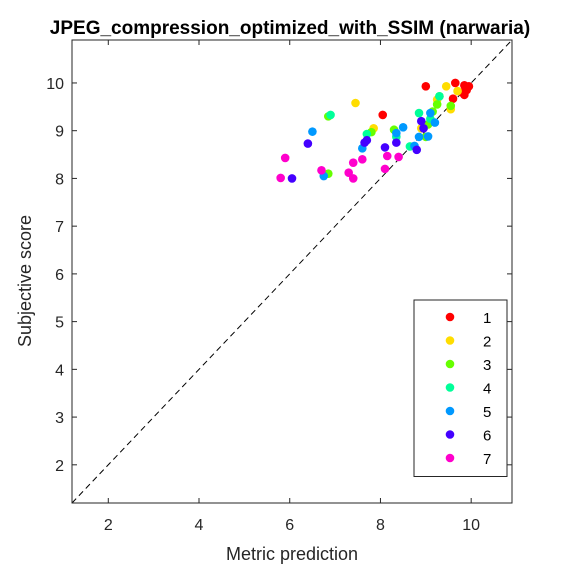 The height and width of the screenshot is (567, 567). What do you see at coordinates (25, 281) in the screenshot?
I see `y-axis-label: Subjective score` at bounding box center [25, 281].